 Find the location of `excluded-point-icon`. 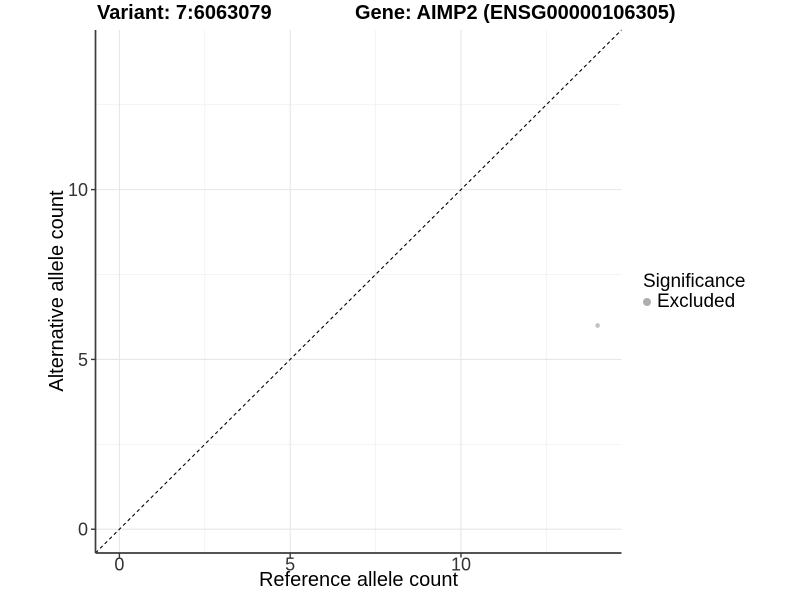

excluded-point-icon is located at coordinates (647, 302).